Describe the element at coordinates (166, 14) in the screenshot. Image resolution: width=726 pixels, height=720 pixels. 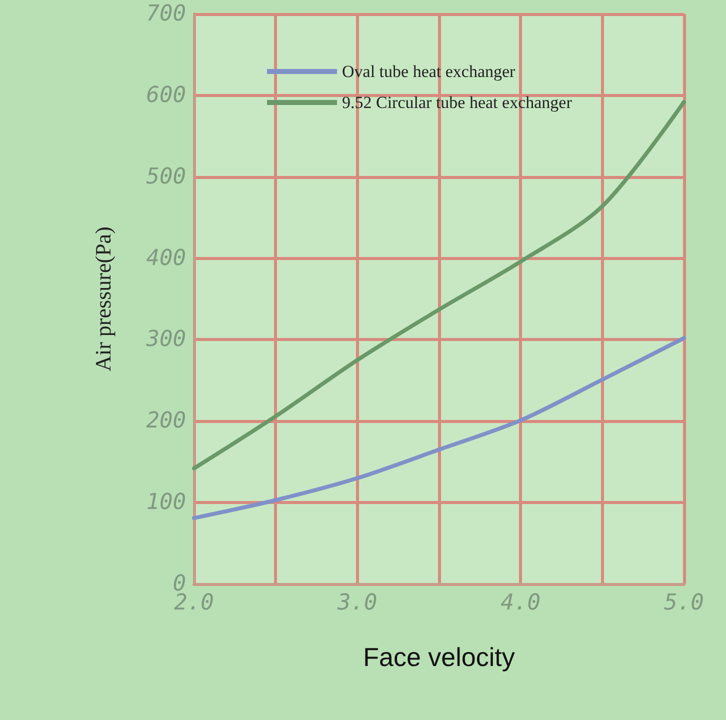
I see `y-tick-label: 700` at that location.